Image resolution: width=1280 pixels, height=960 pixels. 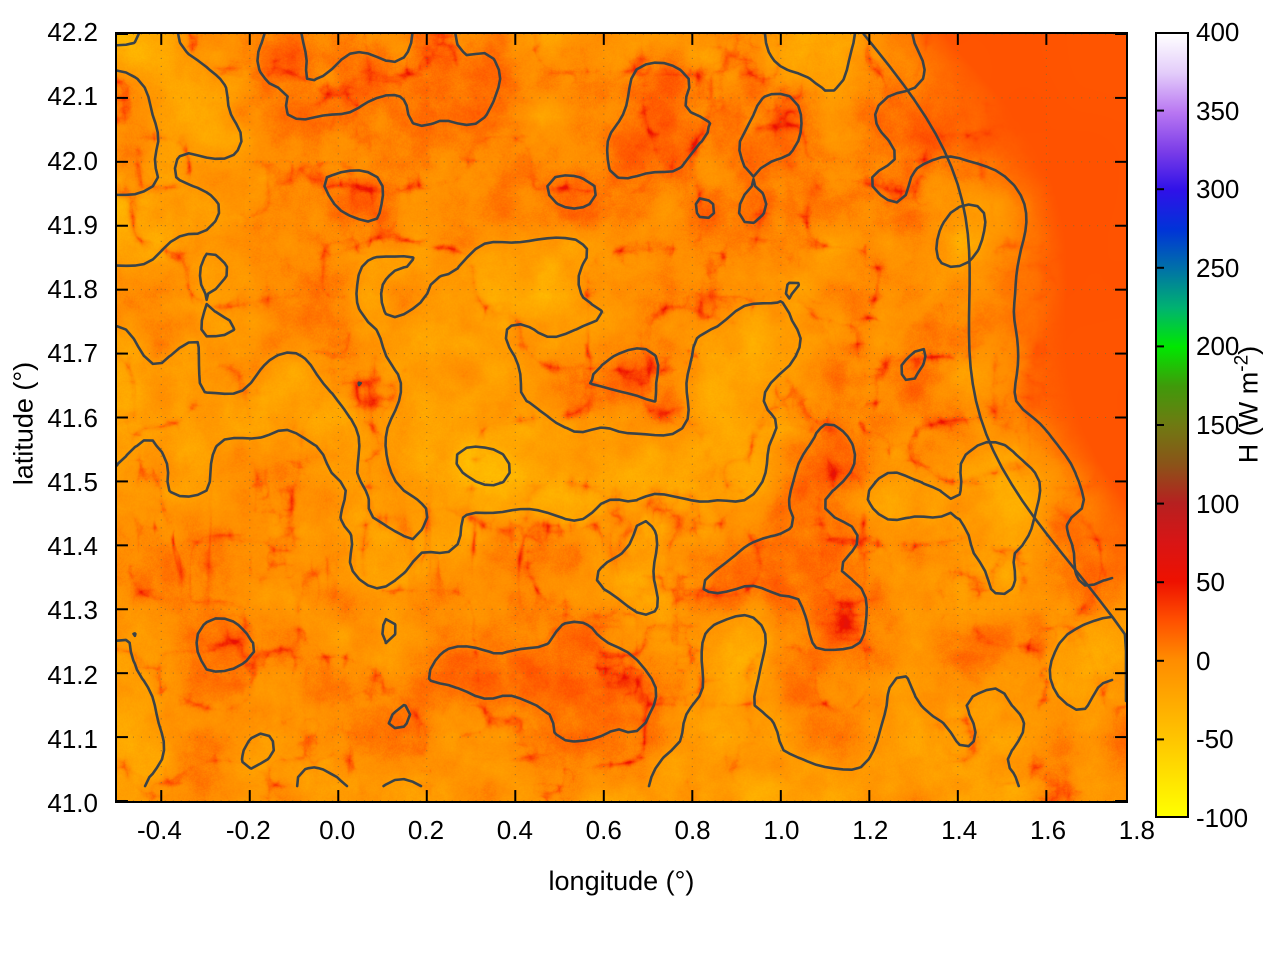 What do you see at coordinates (72, 224) in the screenshot?
I see `y-tick-label: 41.9` at bounding box center [72, 224].